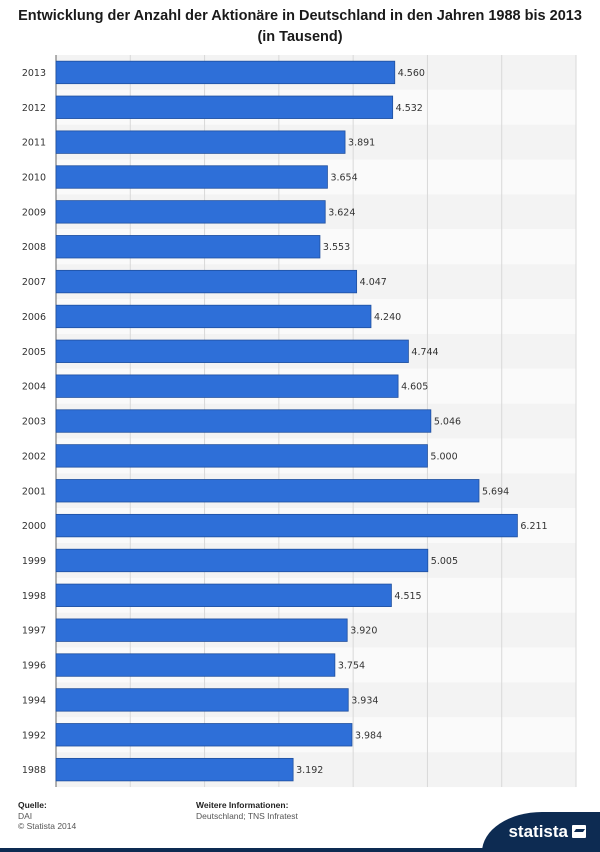 The width and height of the screenshot is (600, 852). I want to click on data-label: 3.934, so click(364, 700).